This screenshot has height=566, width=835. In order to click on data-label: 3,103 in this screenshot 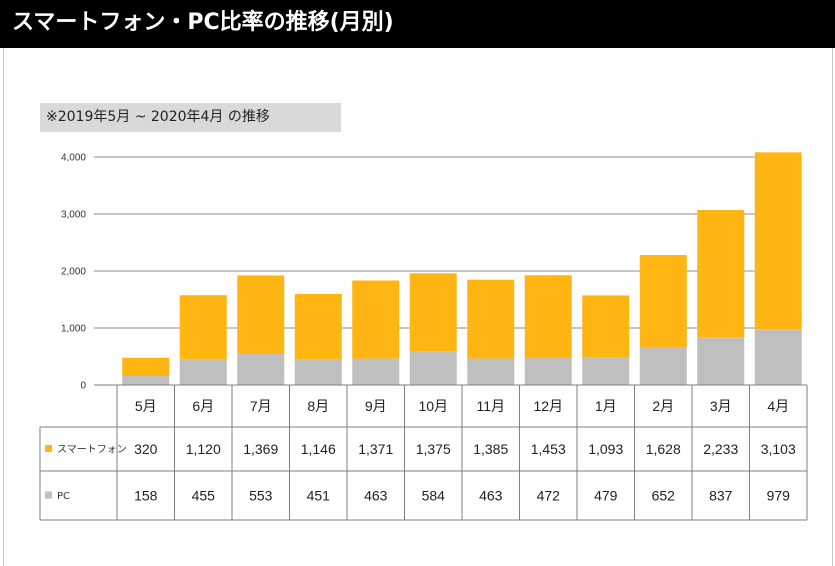, I will do `click(778, 449)`.